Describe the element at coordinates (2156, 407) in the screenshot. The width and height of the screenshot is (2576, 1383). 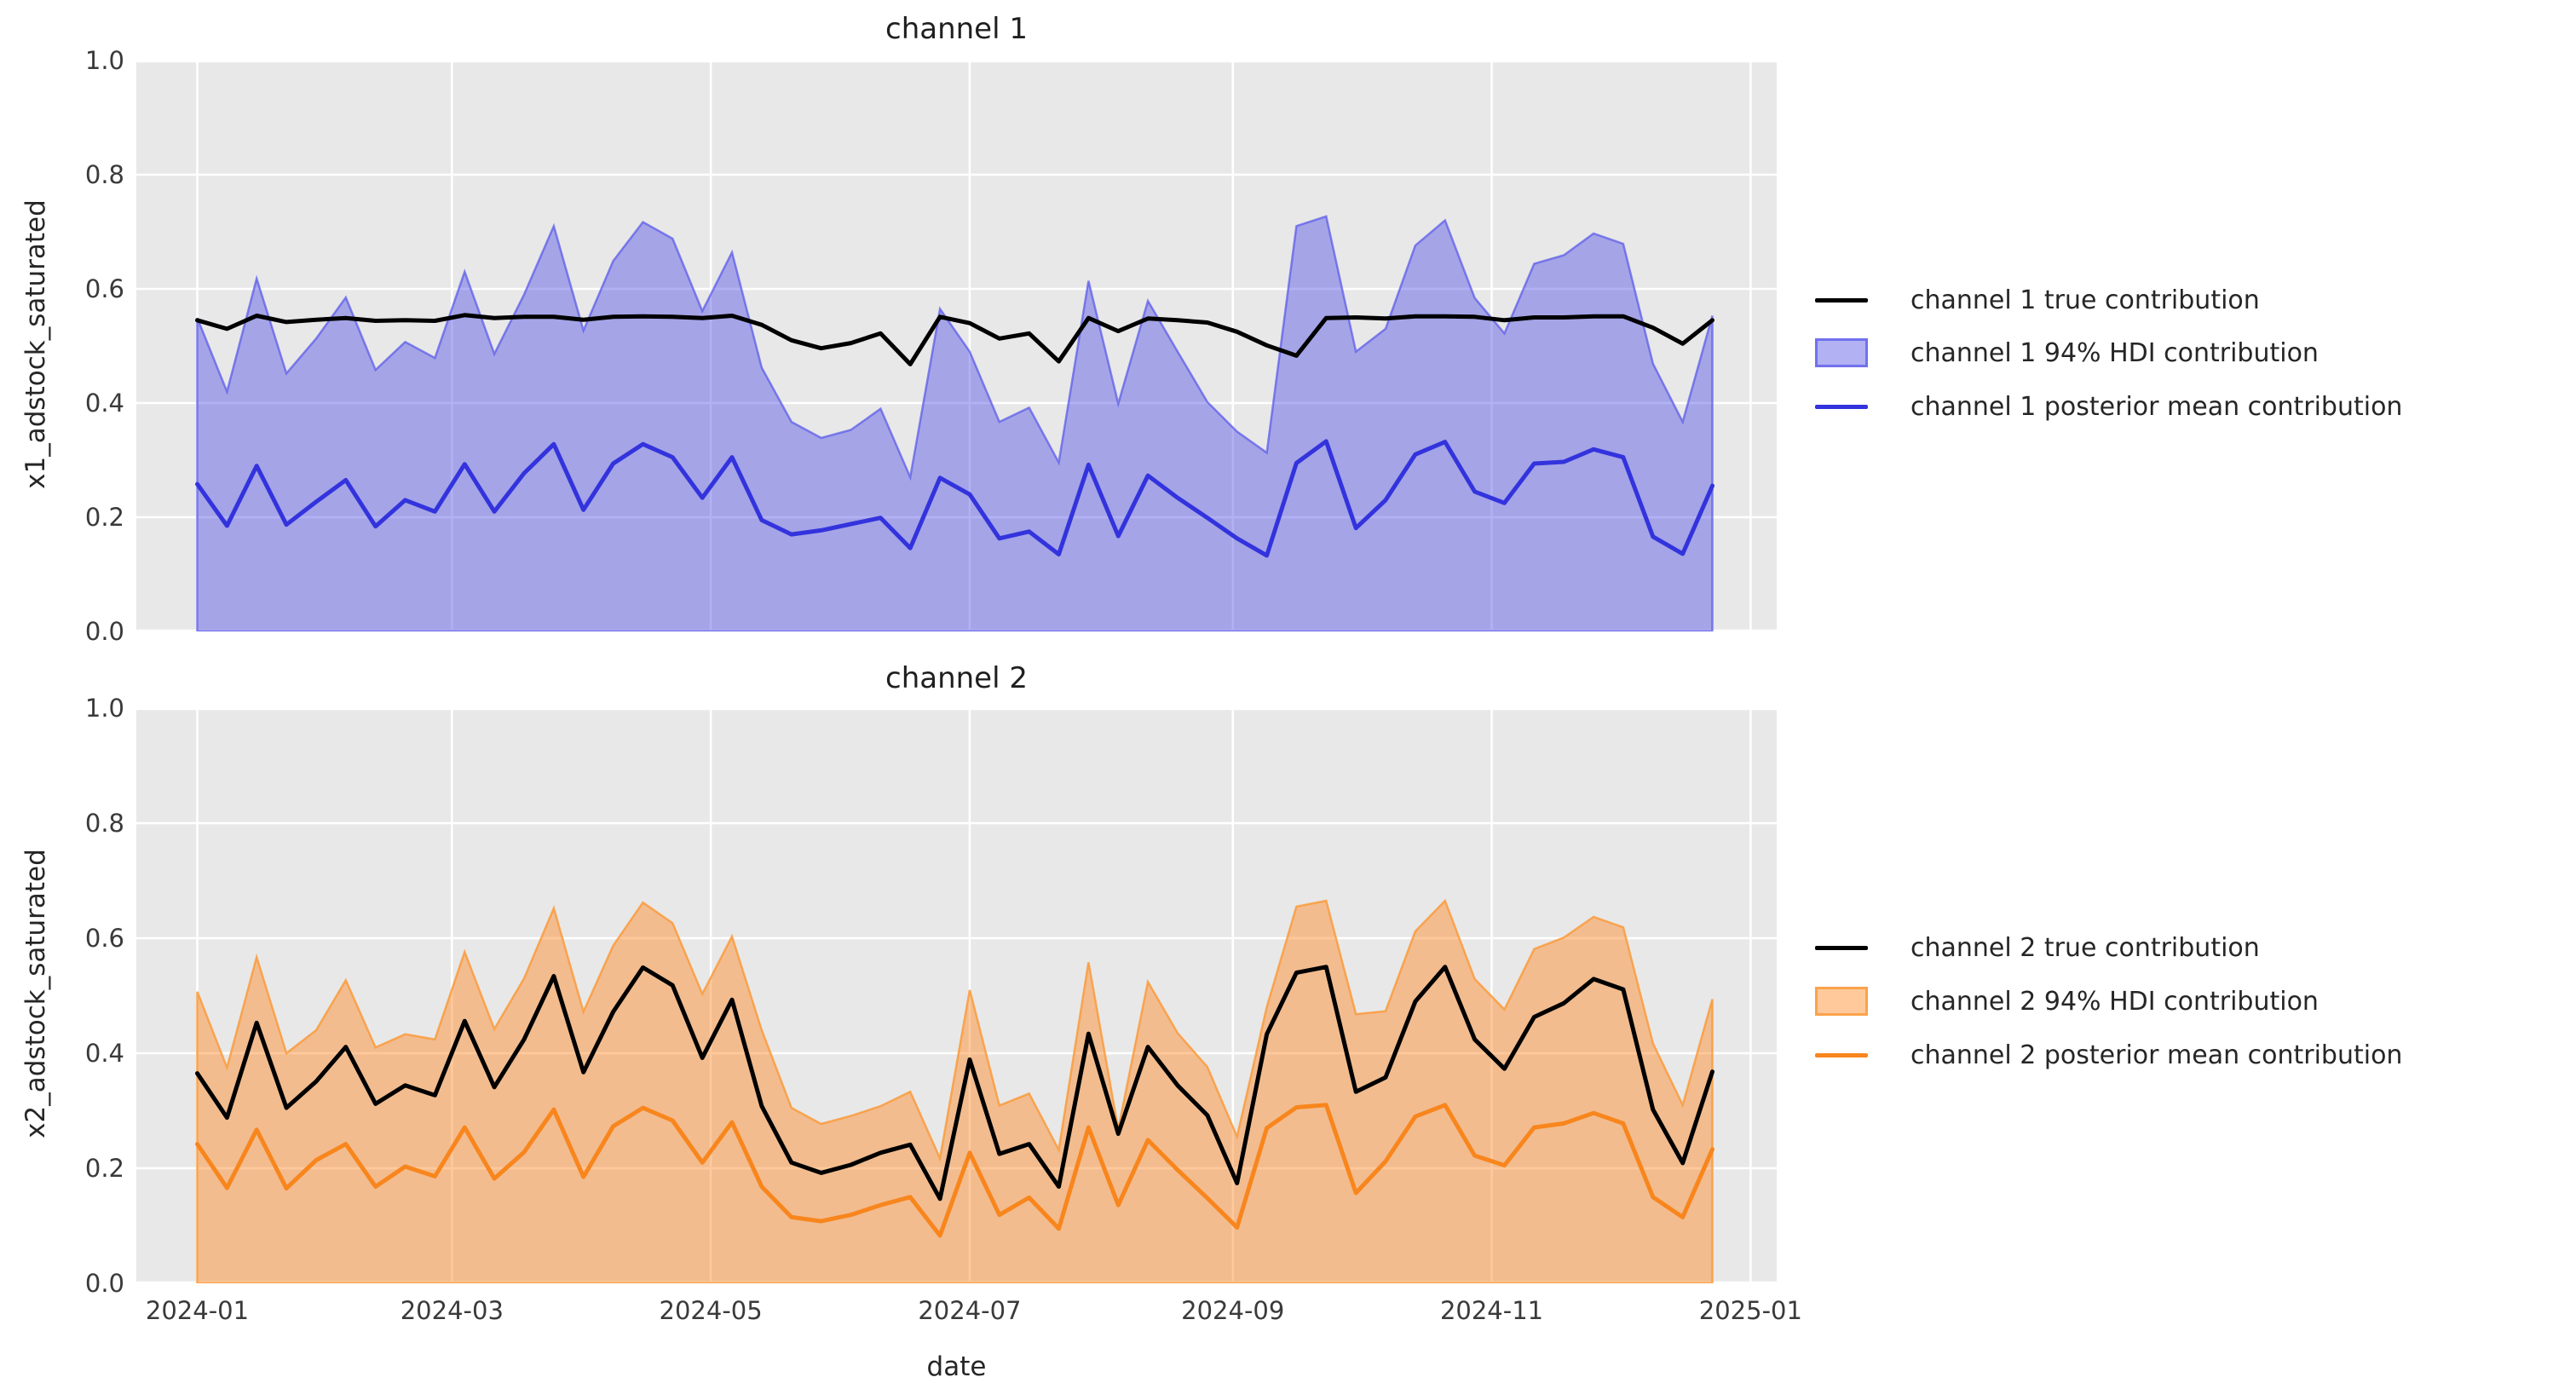
I see `legend-label: channel 1 posterior mean contribution` at that location.